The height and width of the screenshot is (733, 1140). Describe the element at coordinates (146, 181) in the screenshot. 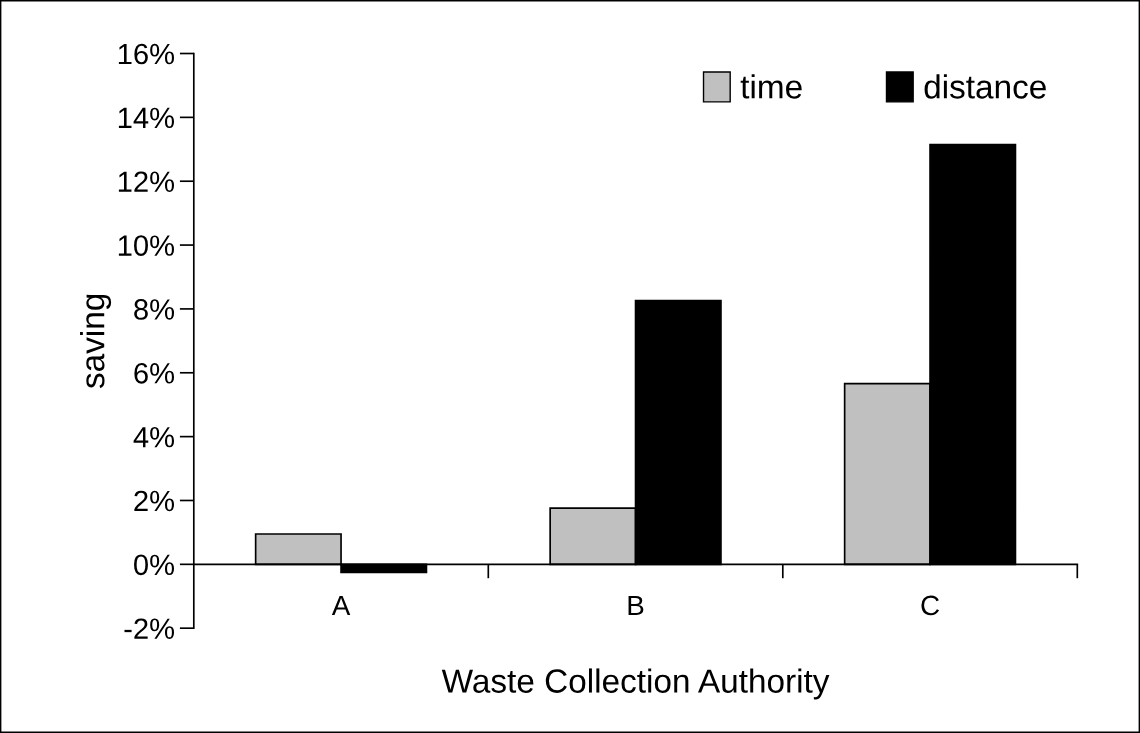

I see `y-tick-label: 12%` at that location.